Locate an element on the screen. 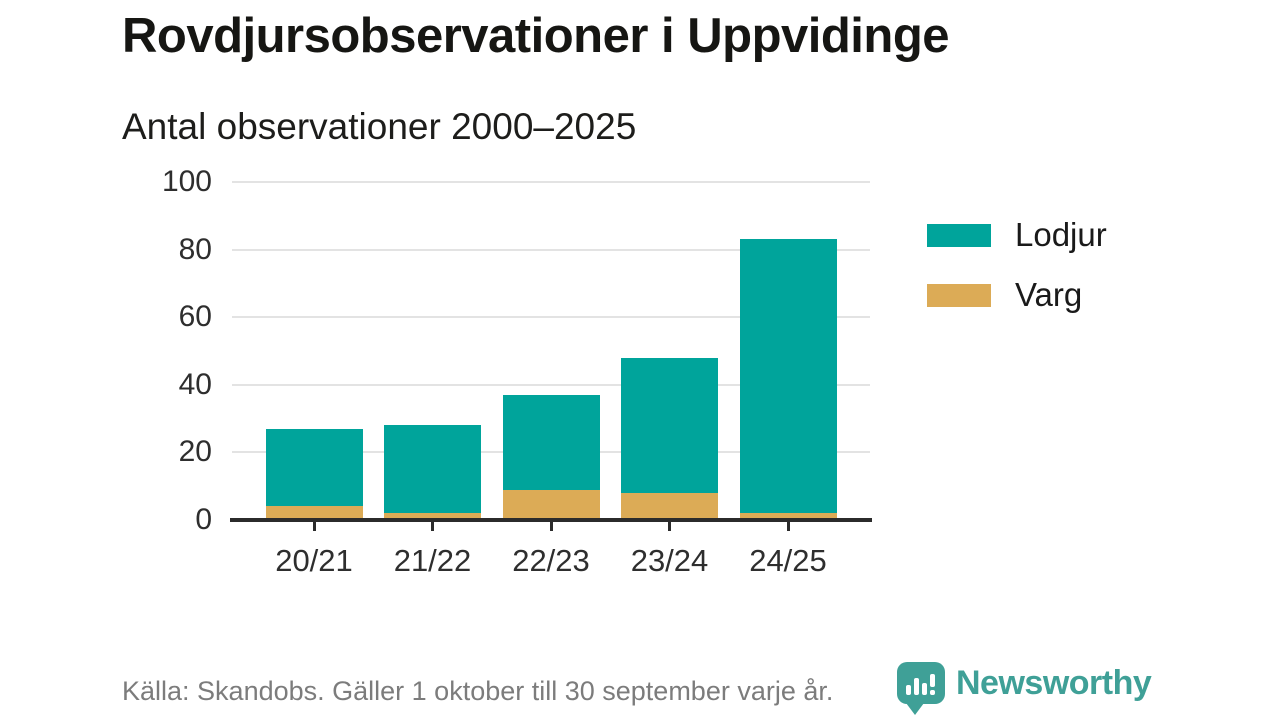 This screenshot has width=1280, height=720. newsworthy-brand-name: Newsworthy is located at coordinates (1054, 682).